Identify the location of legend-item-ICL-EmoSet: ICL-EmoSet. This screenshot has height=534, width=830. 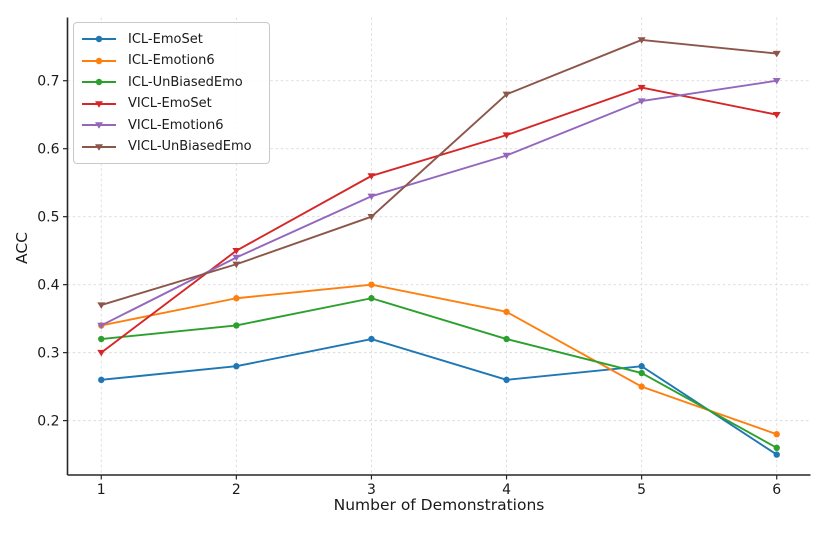
(171, 39).